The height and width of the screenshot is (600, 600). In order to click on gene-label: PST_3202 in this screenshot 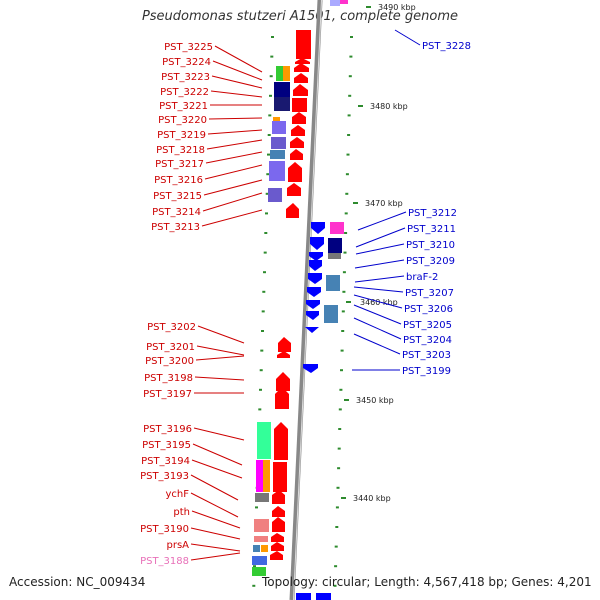, I will do `click(171, 327)`.